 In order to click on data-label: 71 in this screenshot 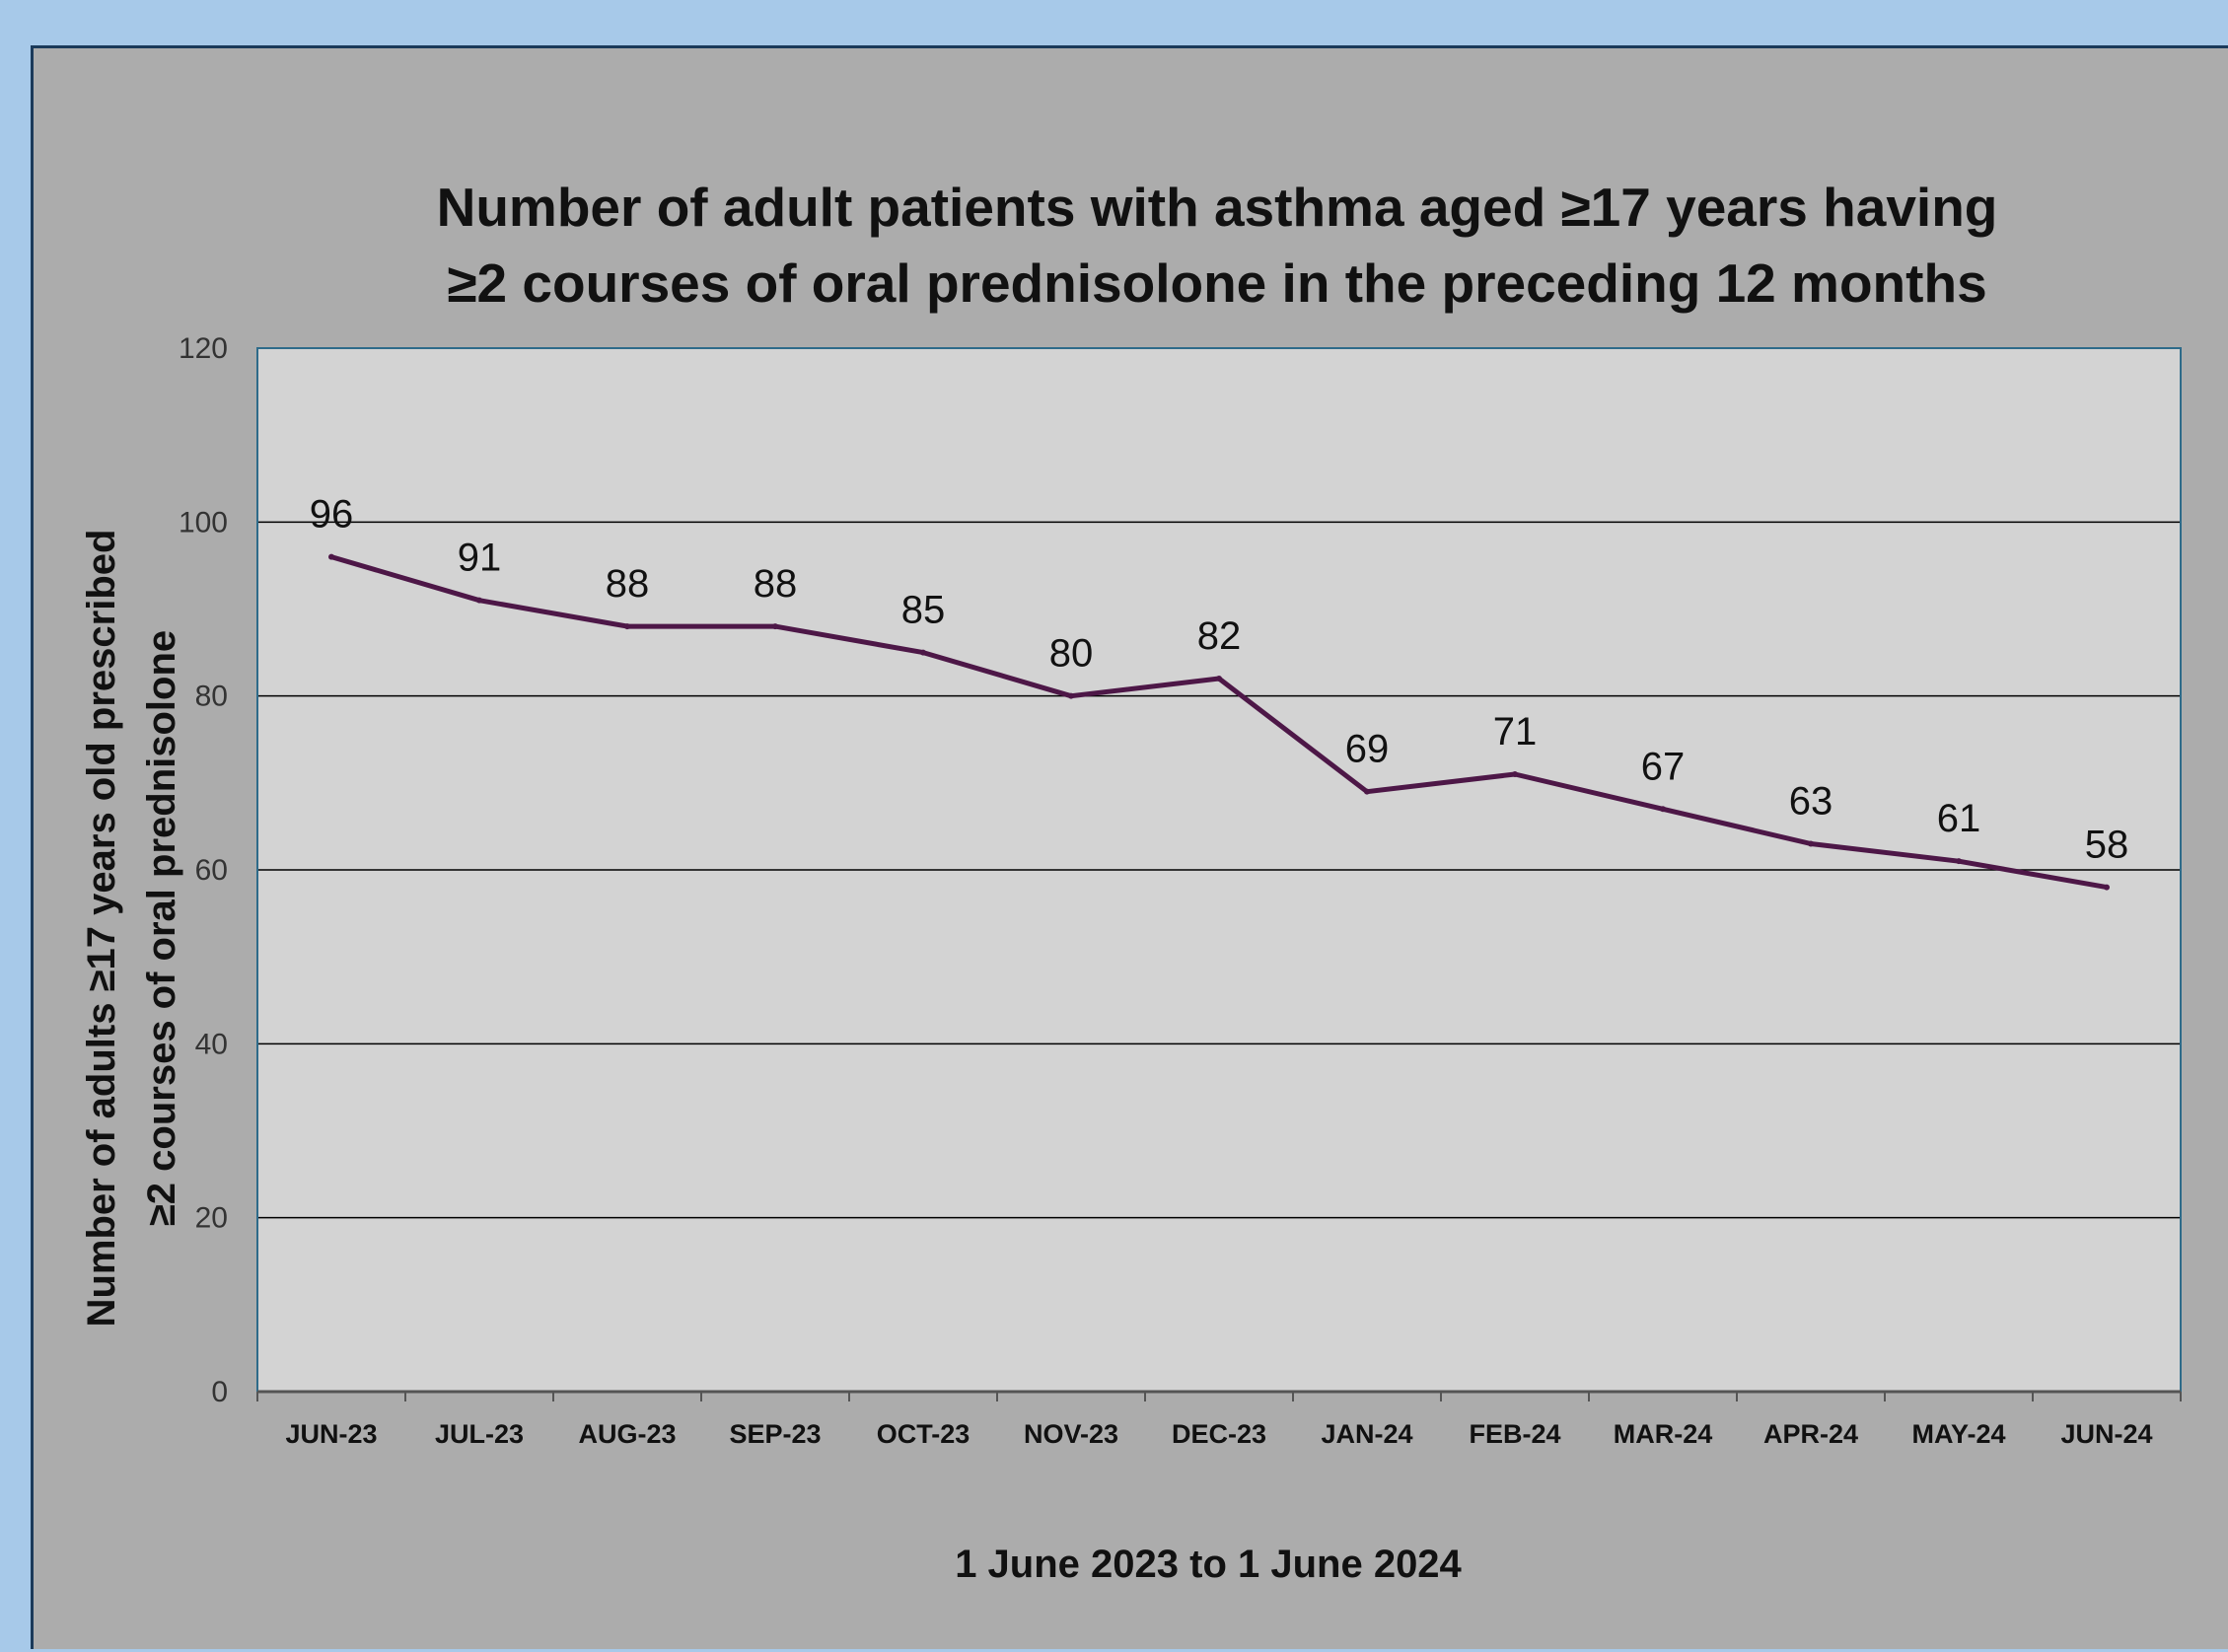, I will do `click(1515, 732)`.